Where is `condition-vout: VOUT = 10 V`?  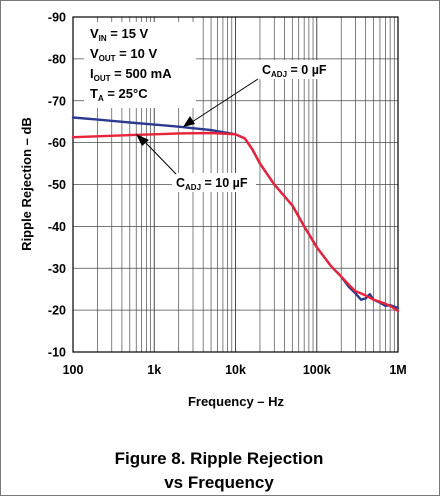
condition-vout: VOUT = 10 V is located at coordinates (123, 54).